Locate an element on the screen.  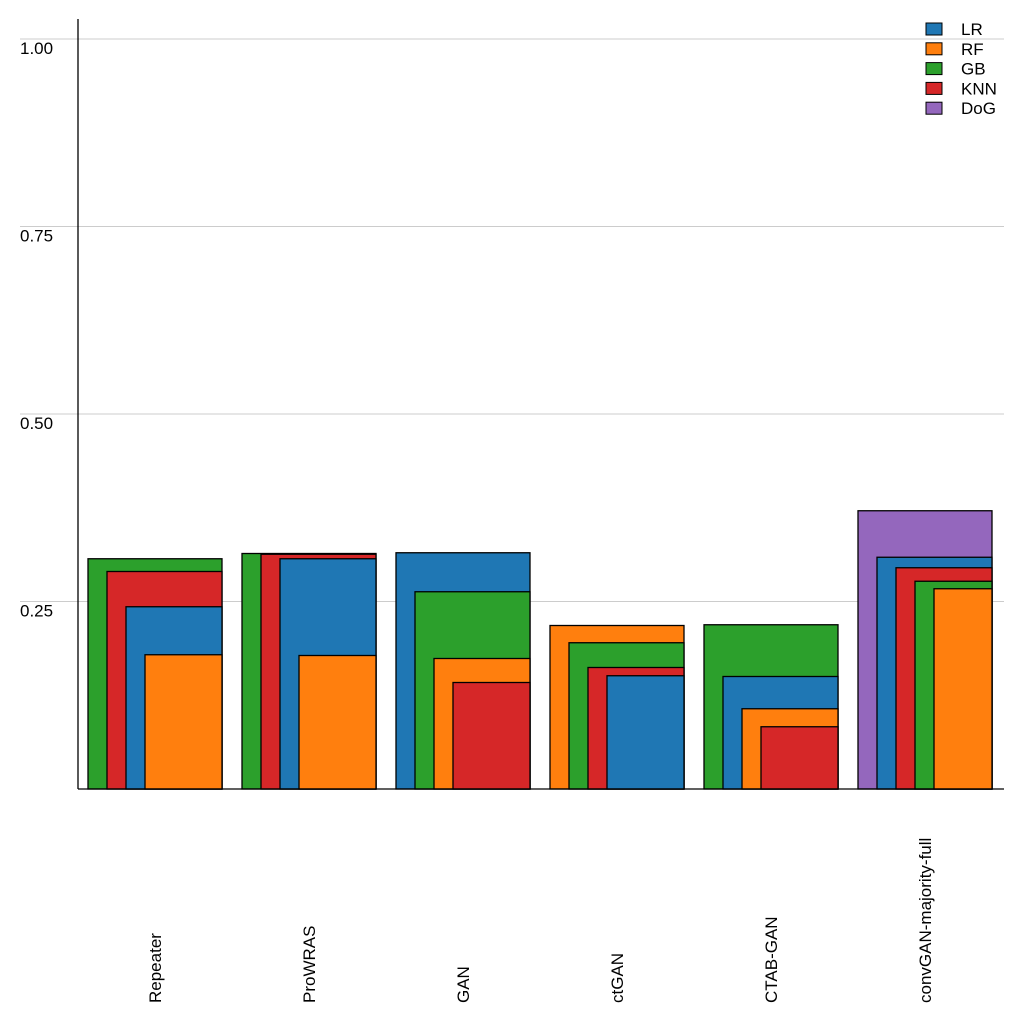
x-tick-label: CTAB-GAN is located at coordinates (771, 959).